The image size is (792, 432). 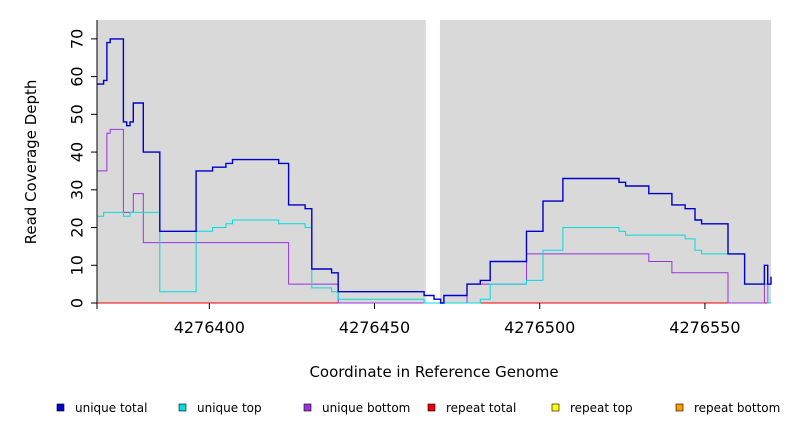 I want to click on legend-swatch-repeat-top, so click(x=555, y=407).